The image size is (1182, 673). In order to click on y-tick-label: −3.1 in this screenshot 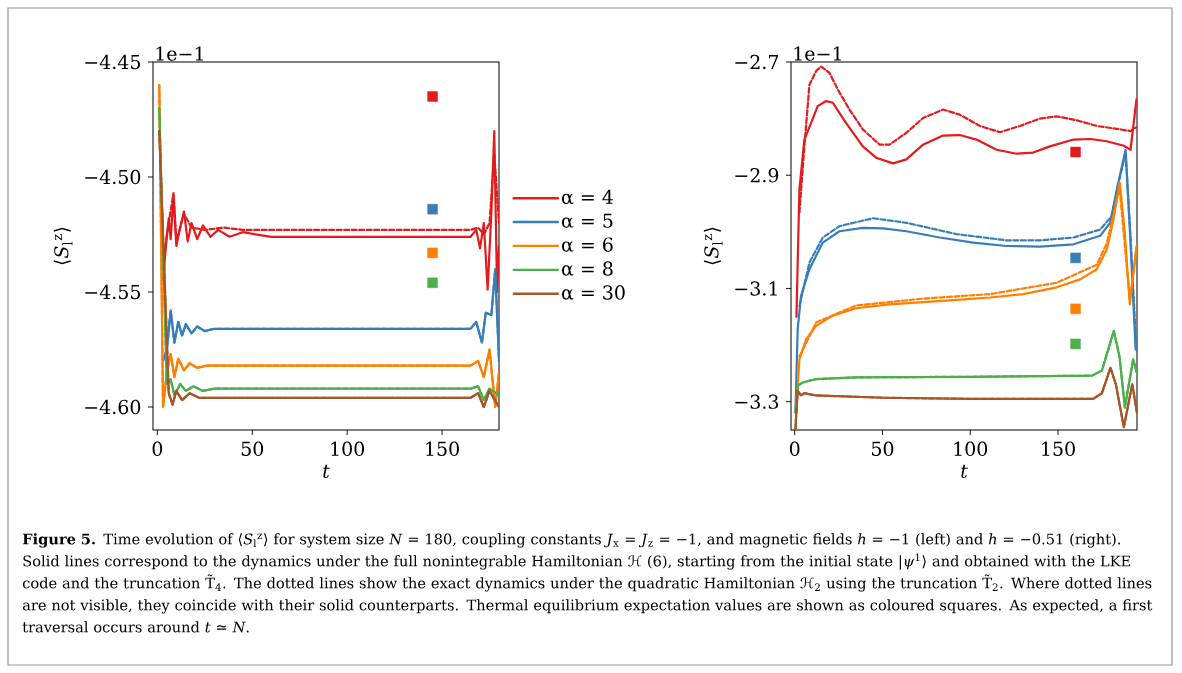, I will do `click(756, 288)`.